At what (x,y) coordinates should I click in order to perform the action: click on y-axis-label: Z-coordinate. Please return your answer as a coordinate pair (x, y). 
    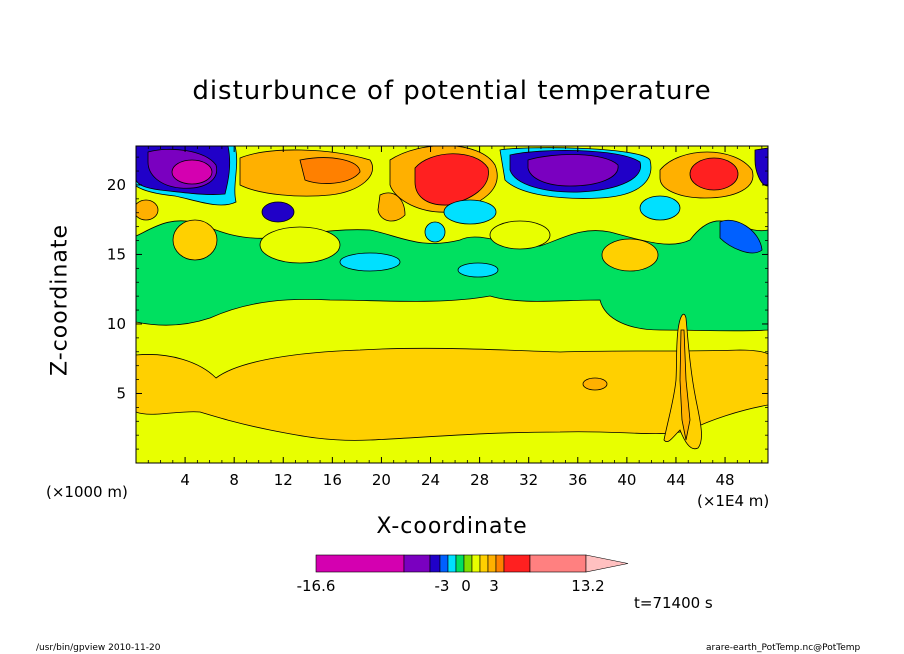
    Looking at the image, I should click on (60, 300).